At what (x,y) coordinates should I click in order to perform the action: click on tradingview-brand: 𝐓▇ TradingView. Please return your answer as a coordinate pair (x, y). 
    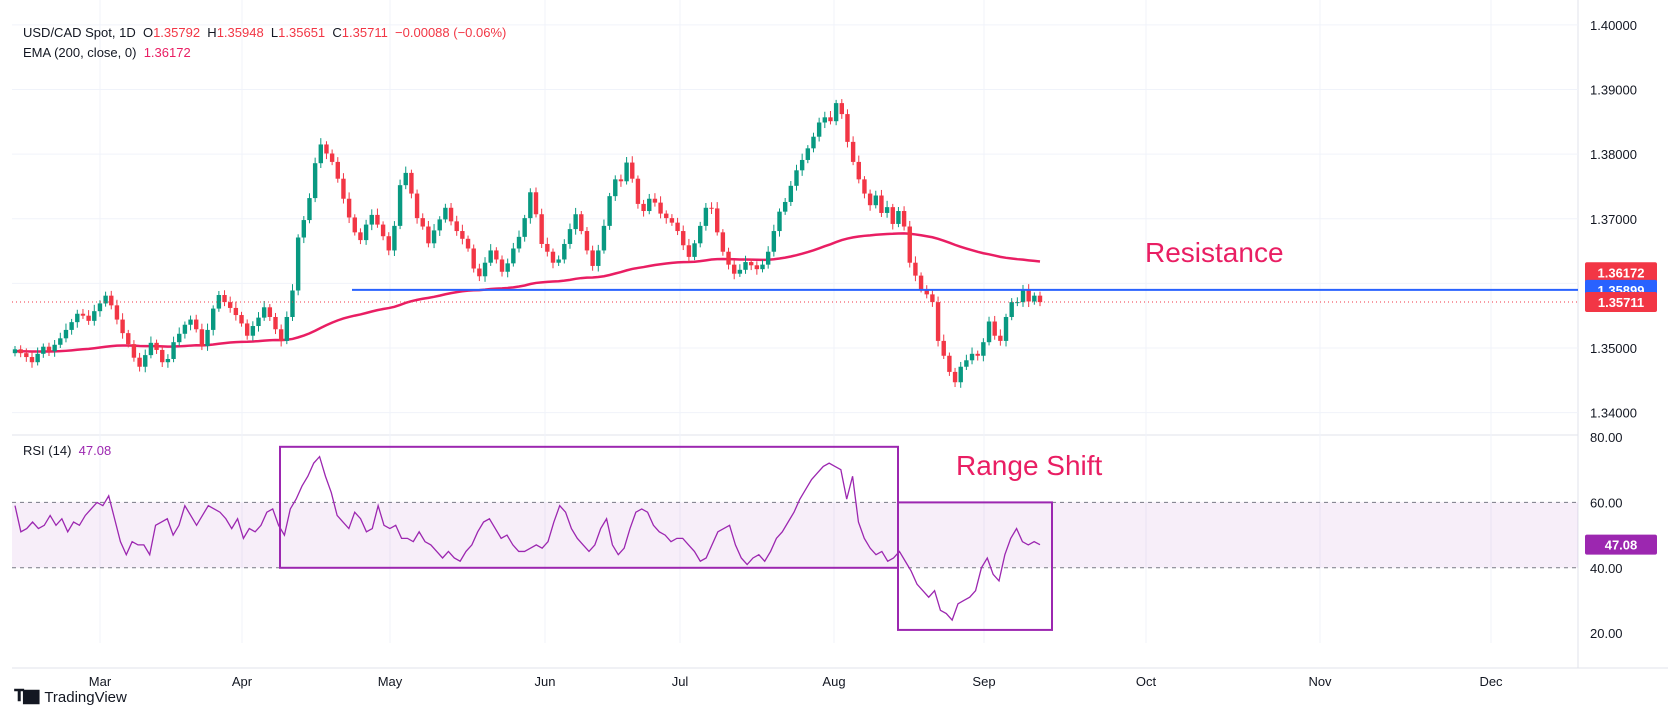
    Looking at the image, I should click on (70, 697).